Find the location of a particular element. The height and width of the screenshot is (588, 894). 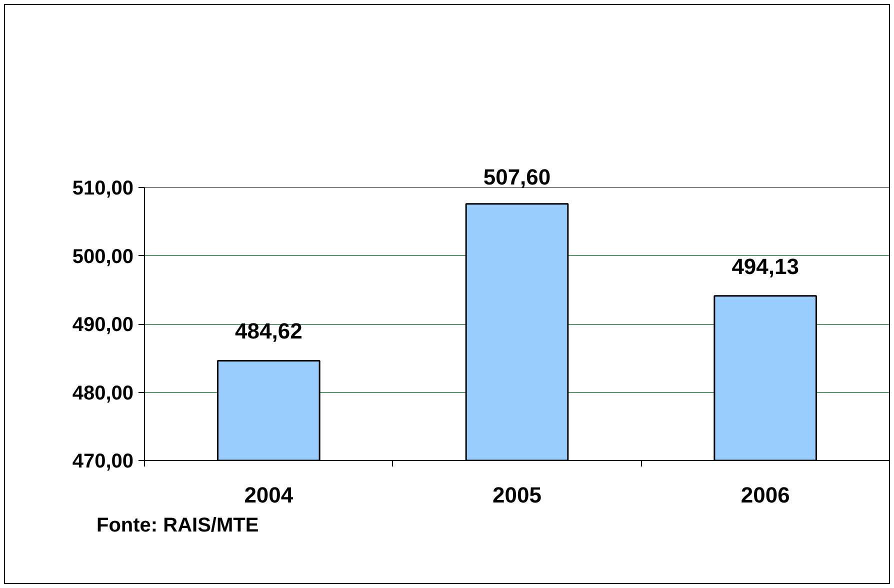

source-note: Fonte: RAIS/MTE is located at coordinates (177, 525).